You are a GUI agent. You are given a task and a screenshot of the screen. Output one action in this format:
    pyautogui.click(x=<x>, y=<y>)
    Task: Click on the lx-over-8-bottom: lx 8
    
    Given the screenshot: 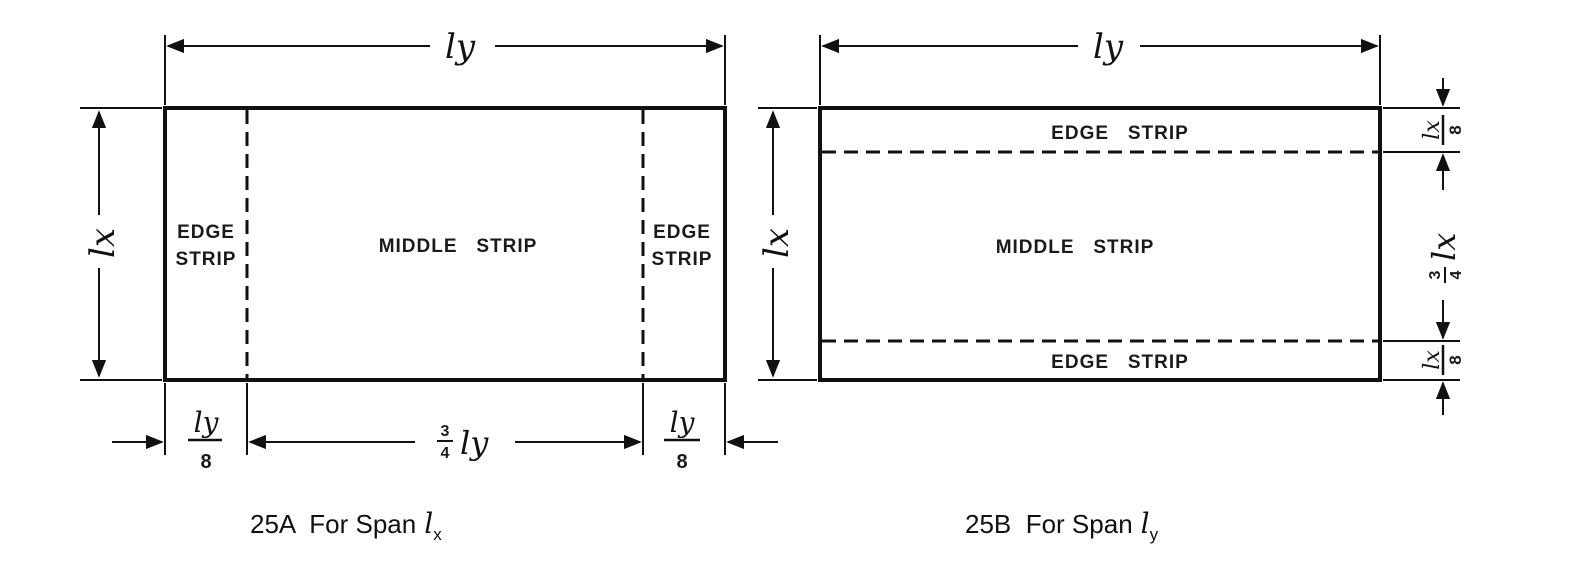 What is the action you would take?
    pyautogui.click(x=1442, y=360)
    